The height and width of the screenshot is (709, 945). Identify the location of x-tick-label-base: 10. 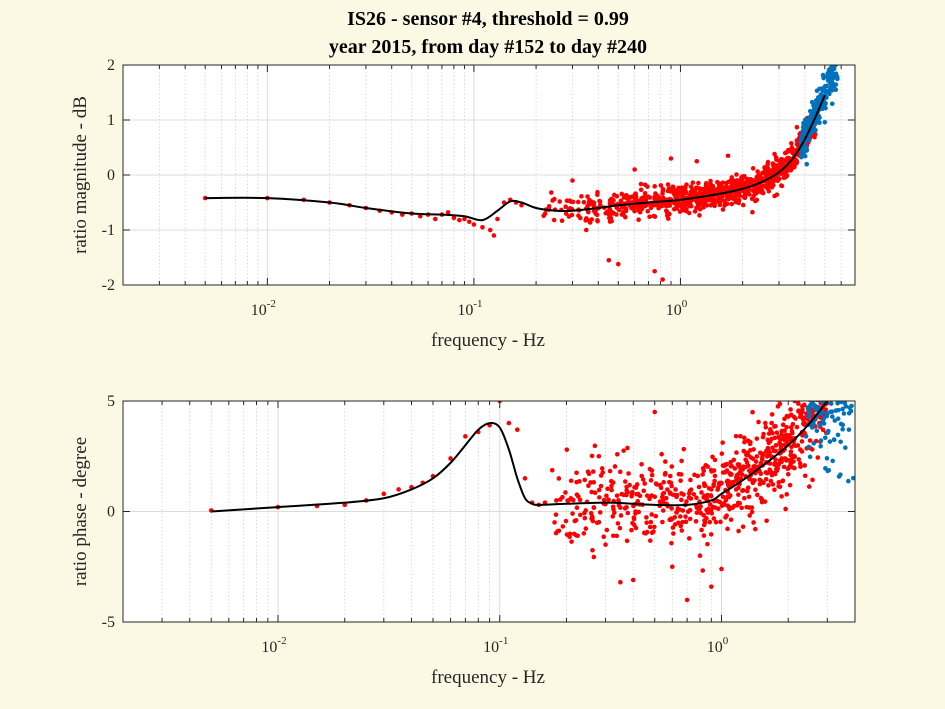
(674, 310).